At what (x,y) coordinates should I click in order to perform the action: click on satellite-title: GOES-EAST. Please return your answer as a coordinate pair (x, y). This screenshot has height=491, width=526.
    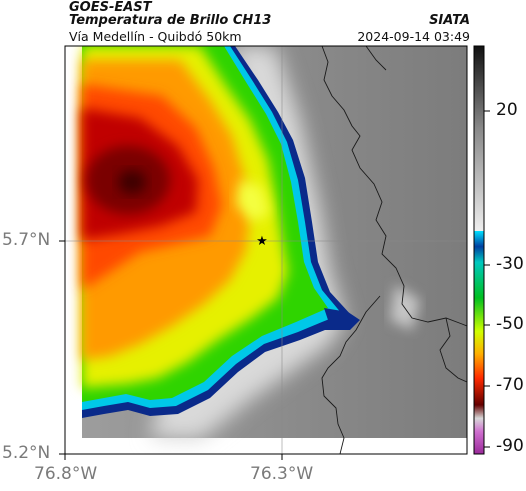
    Looking at the image, I should click on (110, 7).